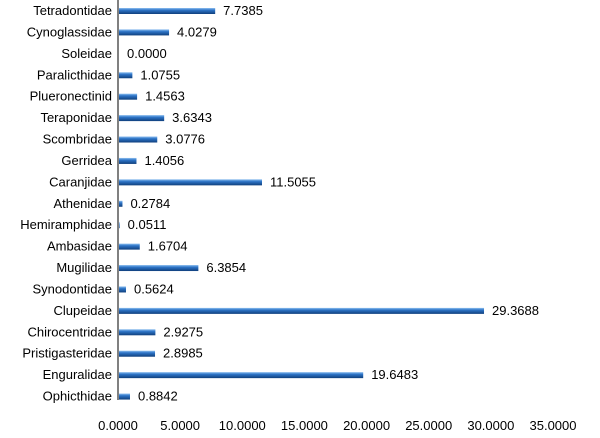 The image size is (600, 438). What do you see at coordinates (69, 31) in the screenshot?
I see `category-label: Cynoglassidae` at bounding box center [69, 31].